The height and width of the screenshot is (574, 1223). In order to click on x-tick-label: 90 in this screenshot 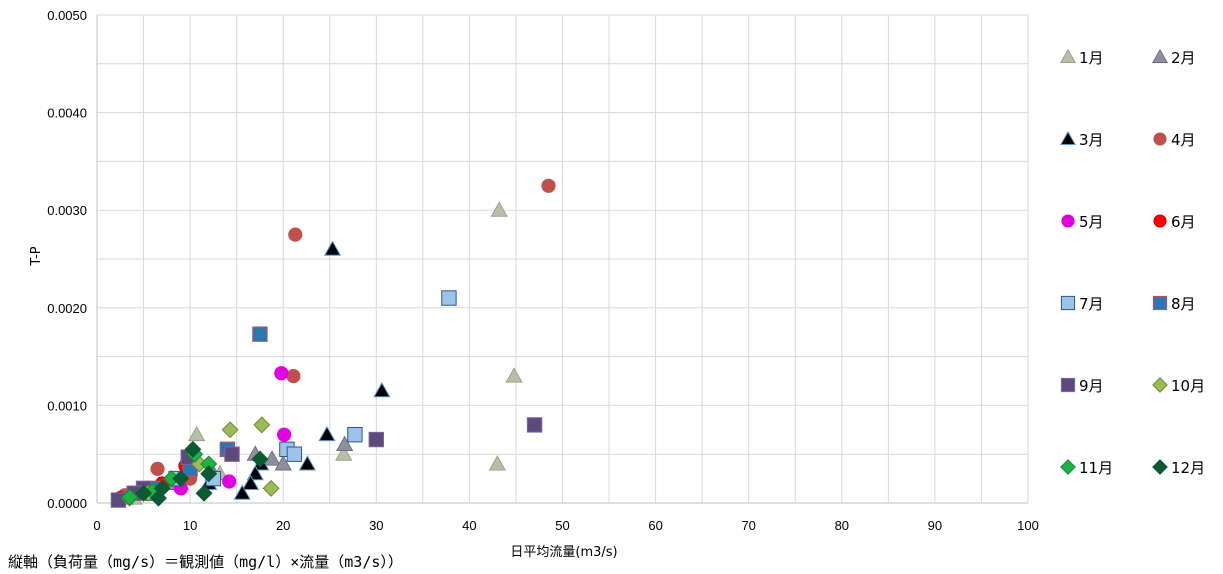, I will do `click(935, 525)`.